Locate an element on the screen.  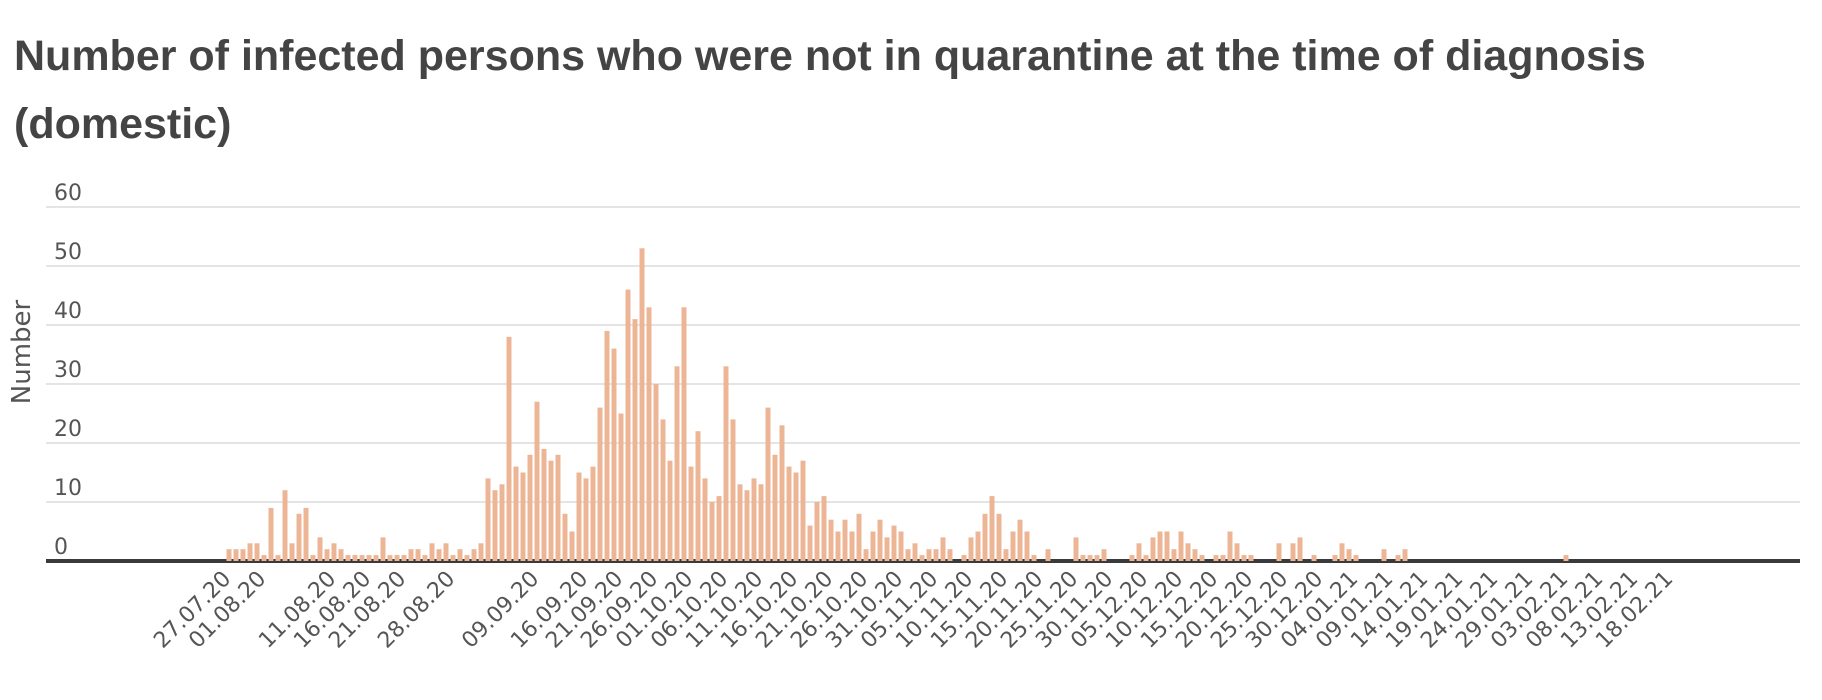
y-tick-label-10: 10 is located at coordinates (68, 488).